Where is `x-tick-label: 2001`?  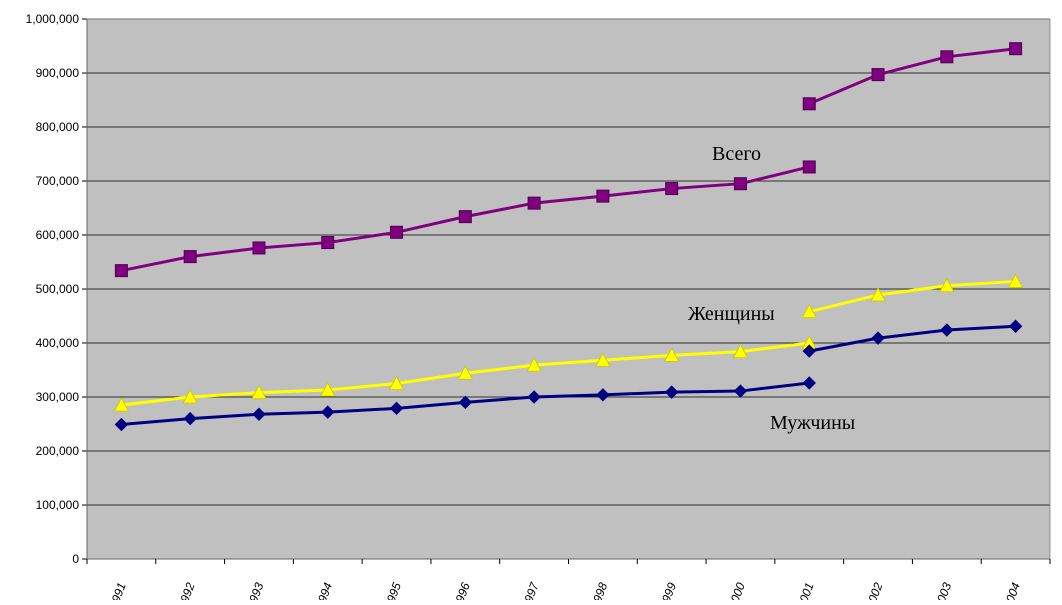
x-tick-label: 2001 is located at coordinates (805, 590).